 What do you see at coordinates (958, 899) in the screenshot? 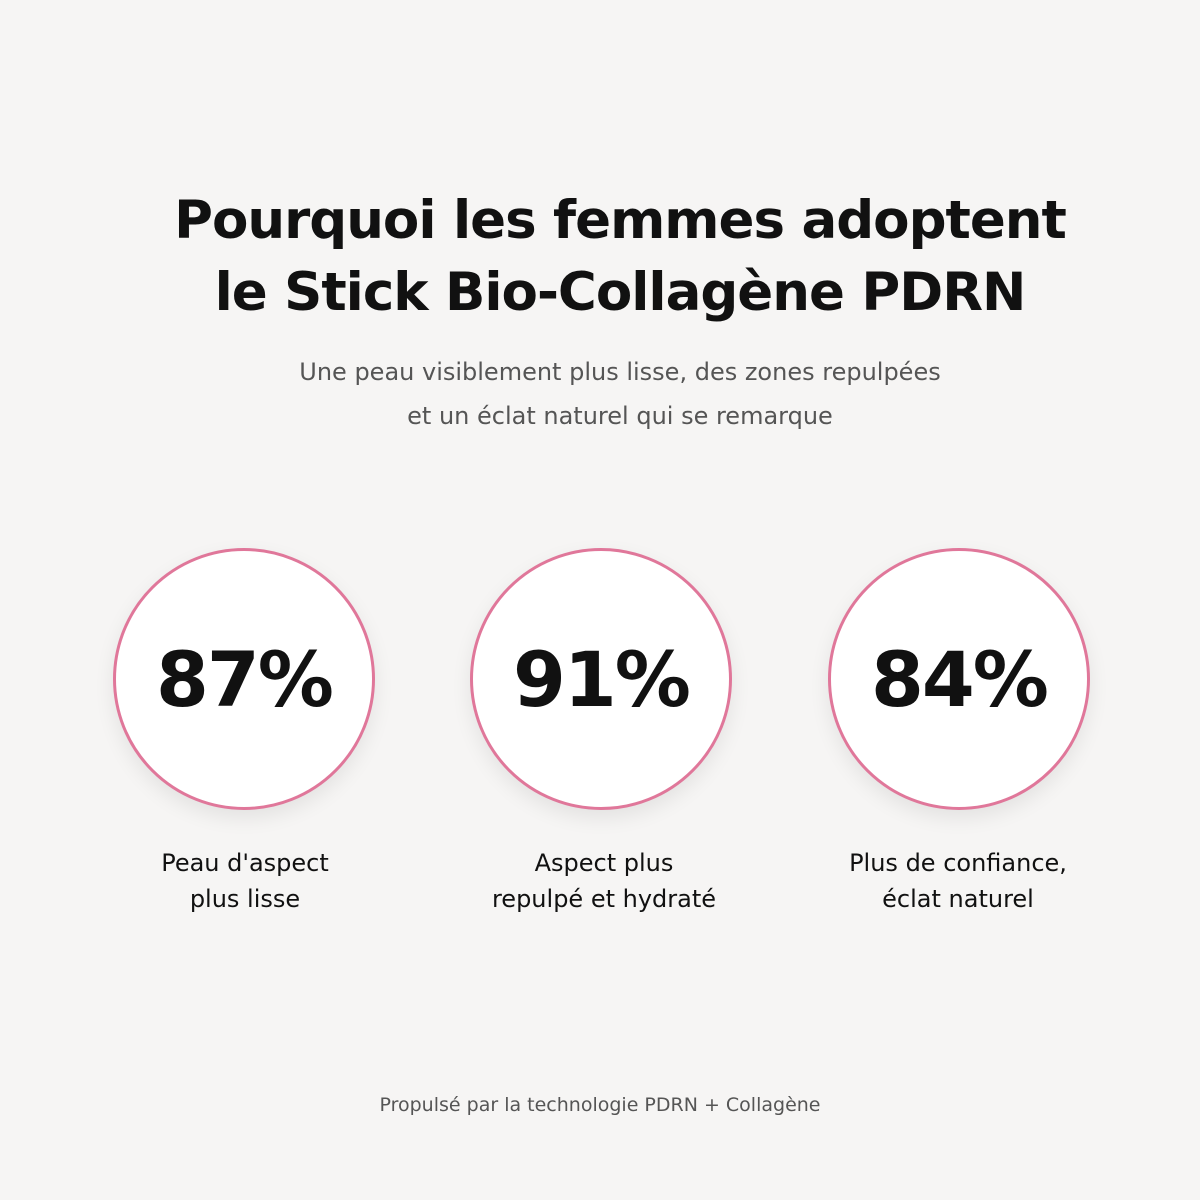
I see `label-line: éclat naturel` at bounding box center [958, 899].